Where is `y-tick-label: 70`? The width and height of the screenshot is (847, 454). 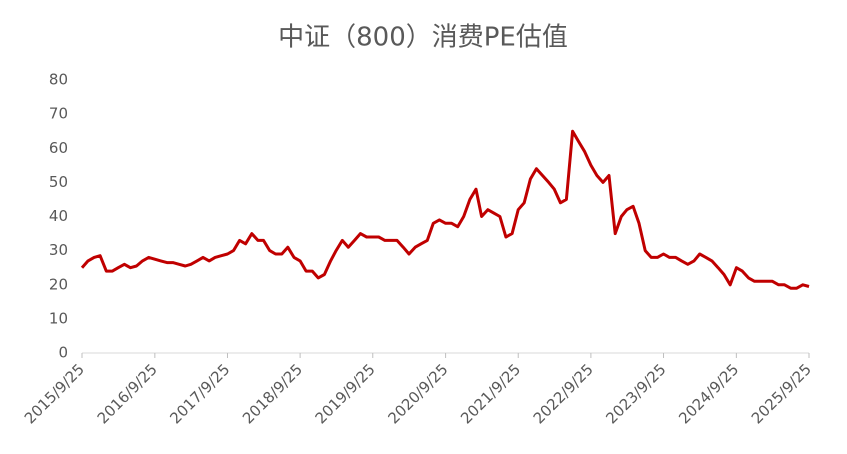
y-tick-label: 70 is located at coordinates (58, 114).